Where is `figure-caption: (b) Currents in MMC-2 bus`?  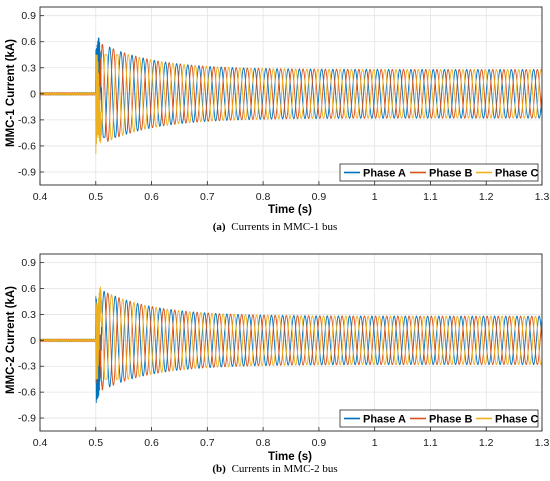
figure-caption: (b) Currents in MMC-2 bus is located at coordinates (274, 469).